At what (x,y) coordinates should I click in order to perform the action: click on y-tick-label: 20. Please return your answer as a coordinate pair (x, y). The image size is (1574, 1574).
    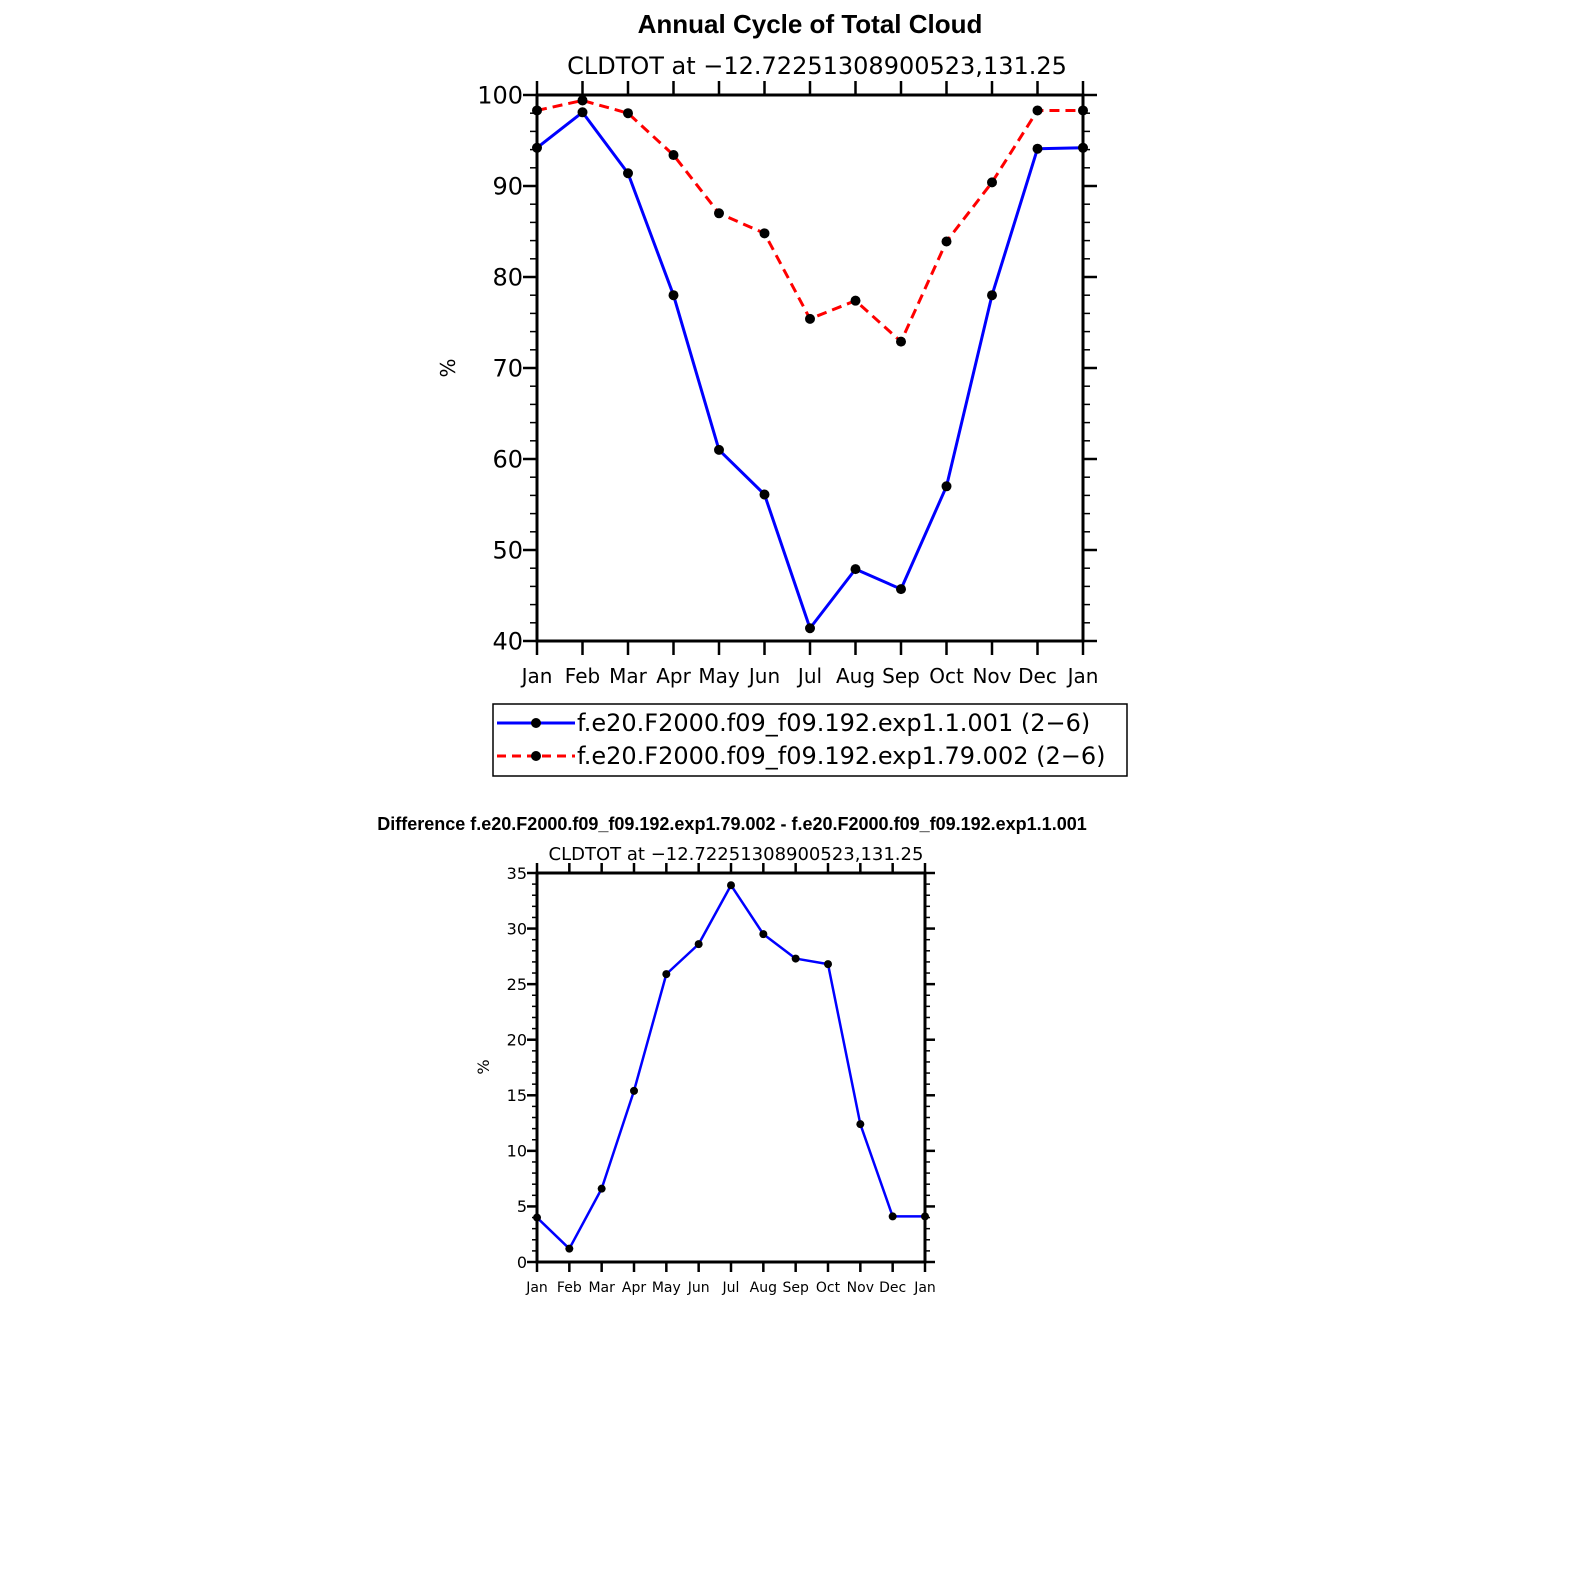
    Looking at the image, I should click on (517, 1039).